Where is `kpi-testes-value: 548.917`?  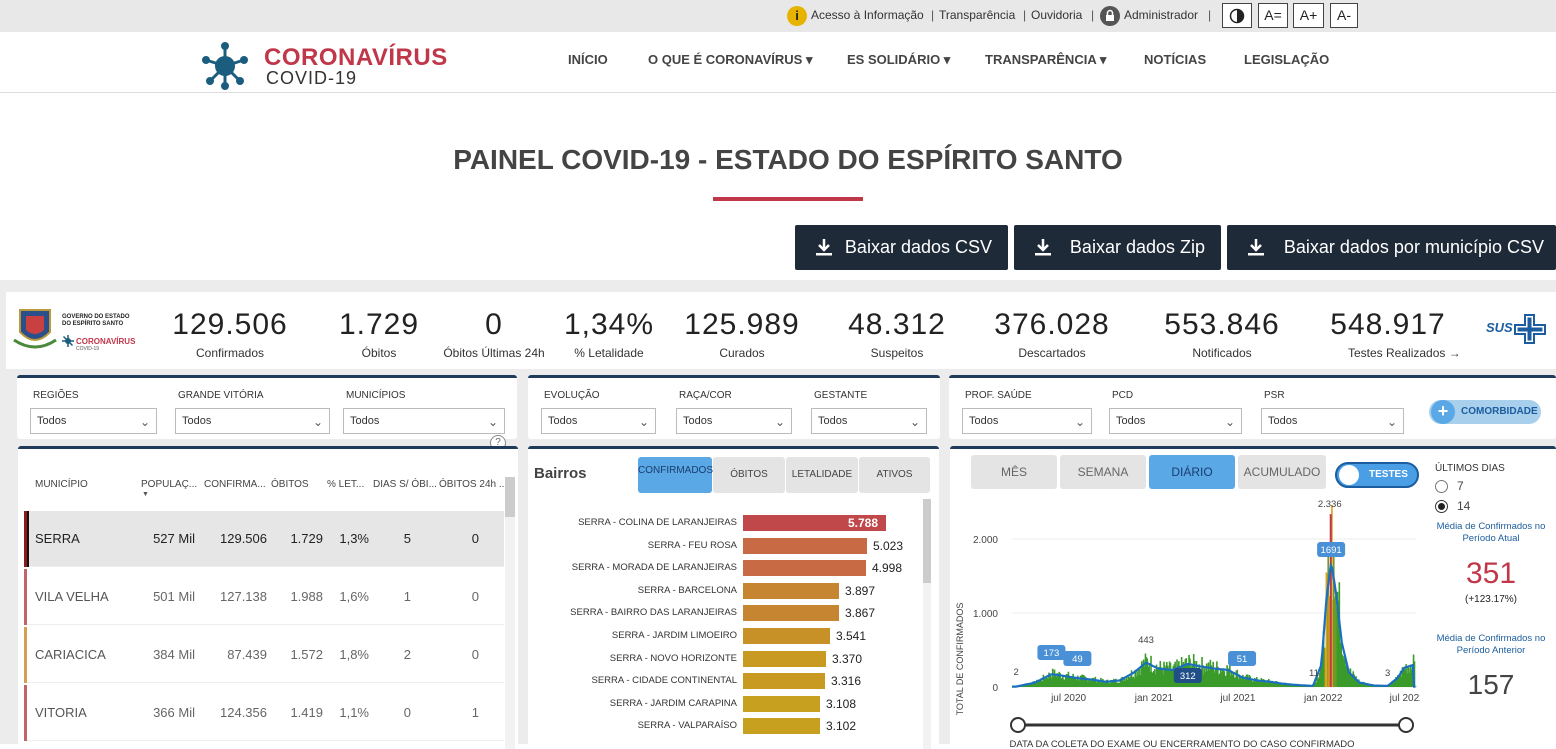 kpi-testes-value: 548.917 is located at coordinates (1388, 325).